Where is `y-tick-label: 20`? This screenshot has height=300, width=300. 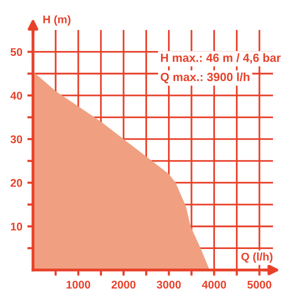
y-tick-label: 20 is located at coordinates (16, 182).